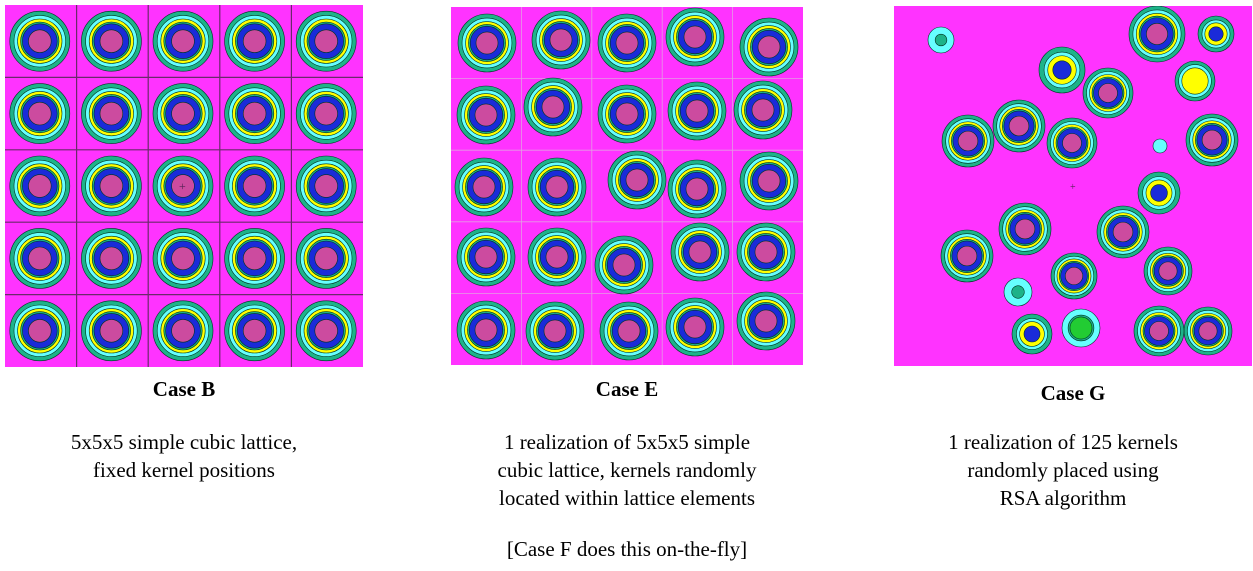 The height and width of the screenshot is (571, 1253). Describe the element at coordinates (627, 549) in the screenshot. I see `case-f-note: [Case F does this on-the-fly]` at that location.